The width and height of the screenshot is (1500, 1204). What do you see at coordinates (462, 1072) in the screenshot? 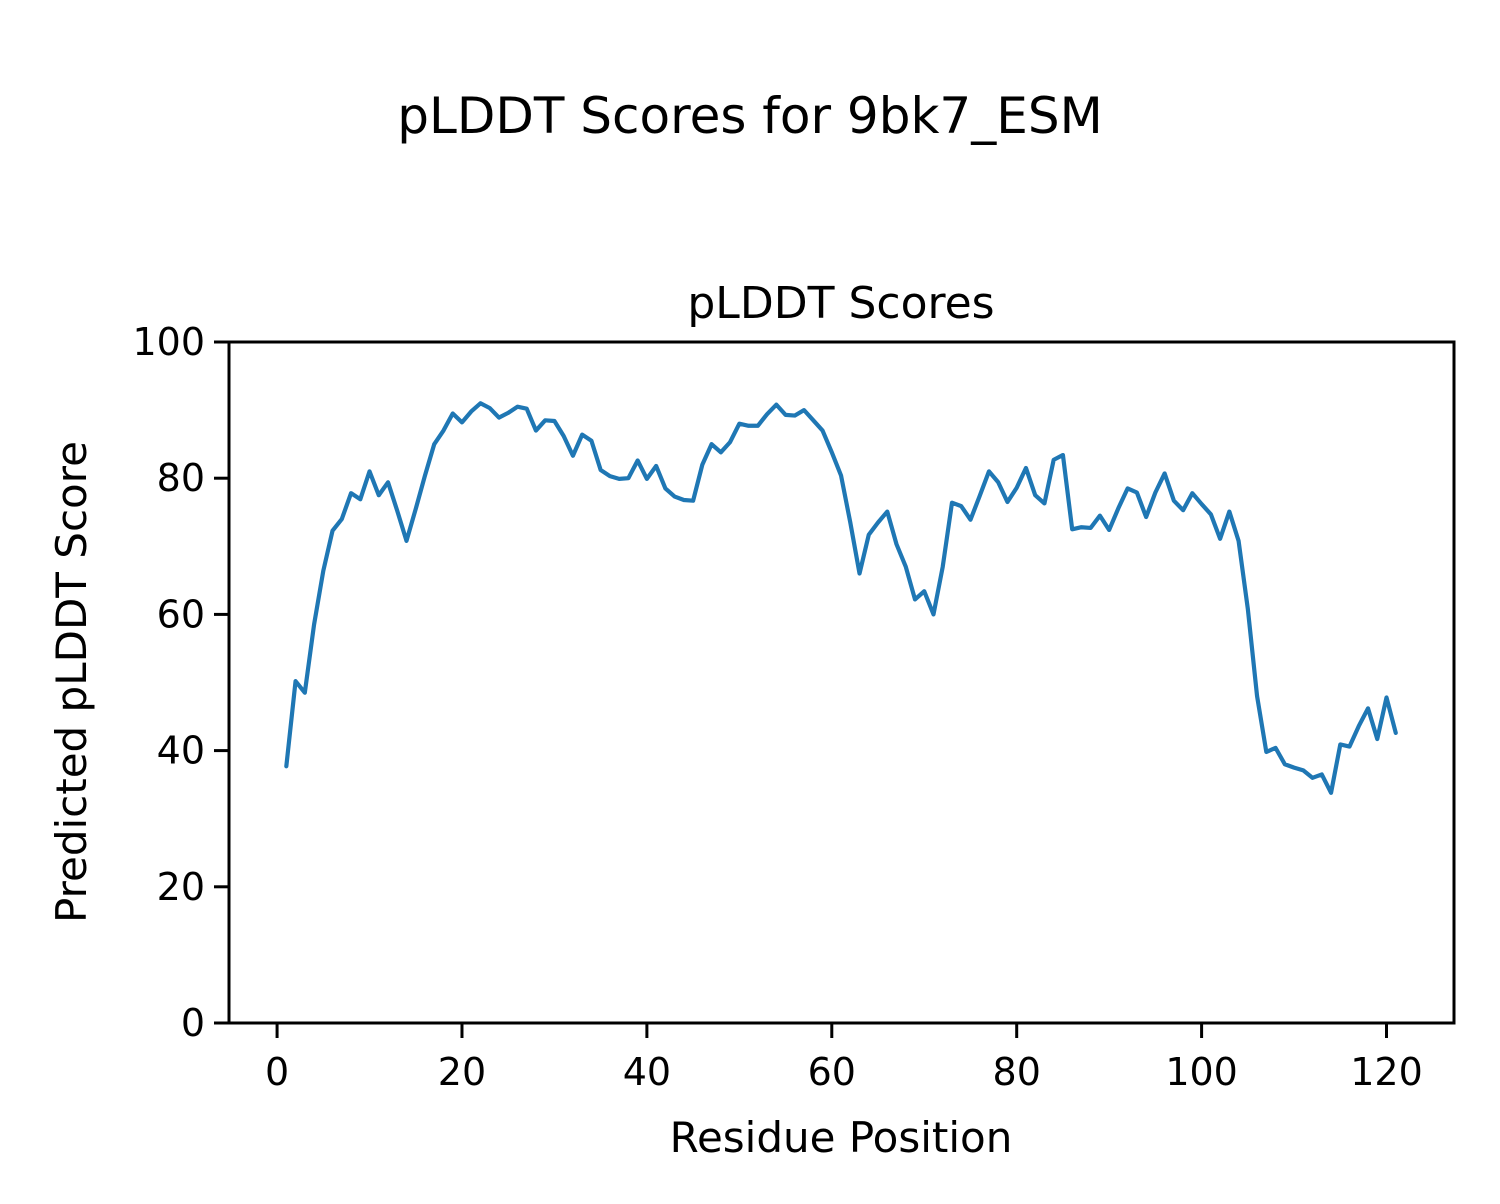
I see `x-tick-label: 20` at bounding box center [462, 1072].